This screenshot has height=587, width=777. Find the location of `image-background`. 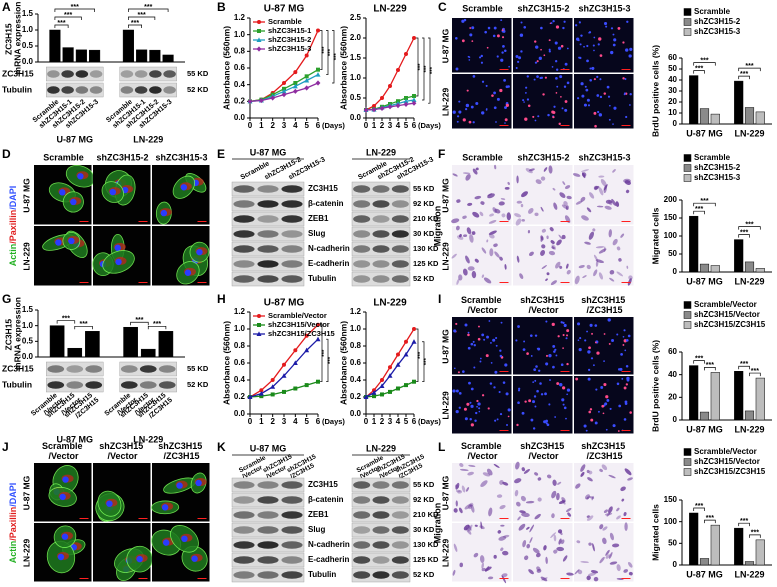

image-background is located at coordinates (482, 45).